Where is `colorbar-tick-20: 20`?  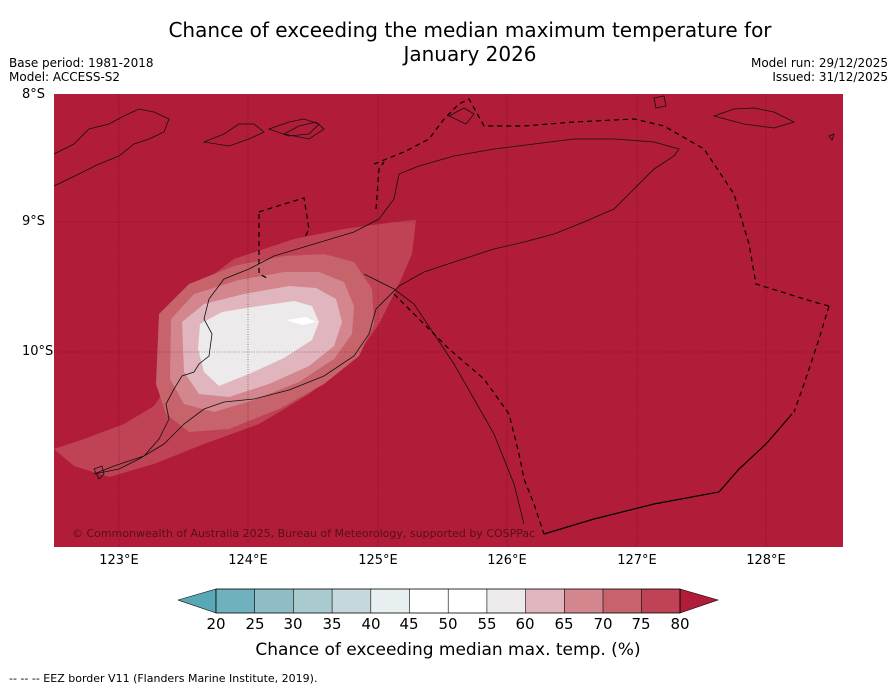 colorbar-tick-20: 20 is located at coordinates (216, 624).